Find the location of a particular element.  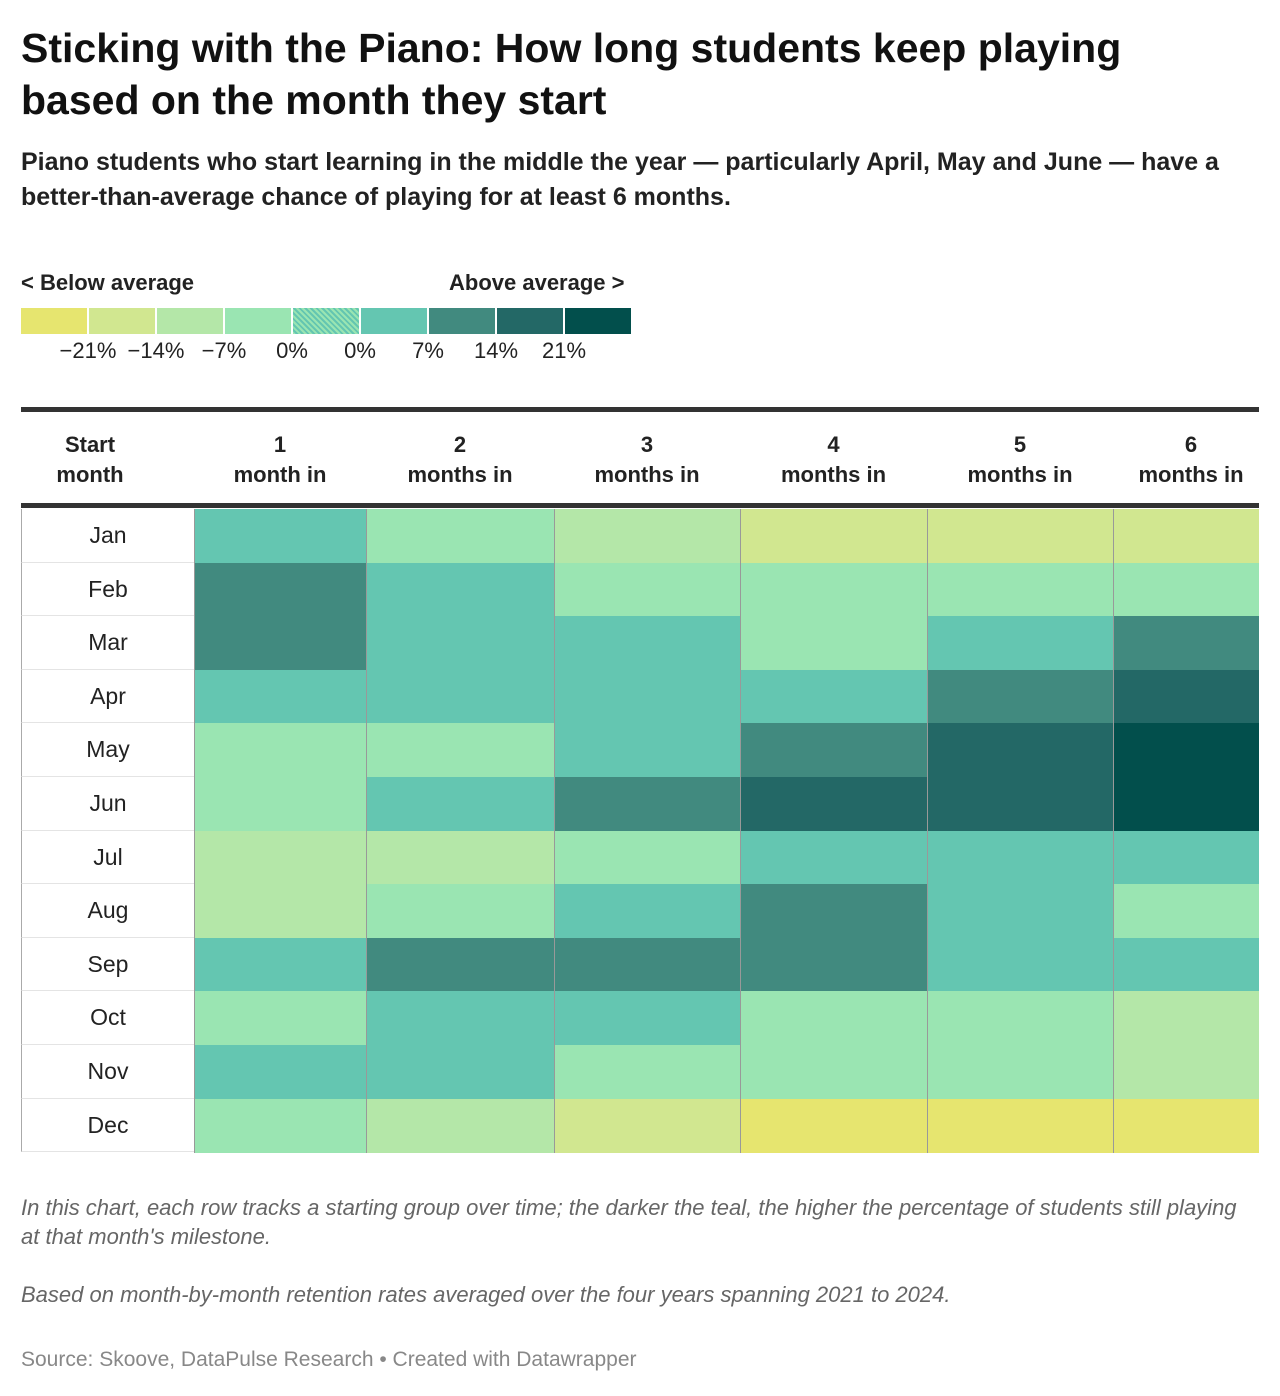

legend-tick: −7% is located at coordinates (224, 350).